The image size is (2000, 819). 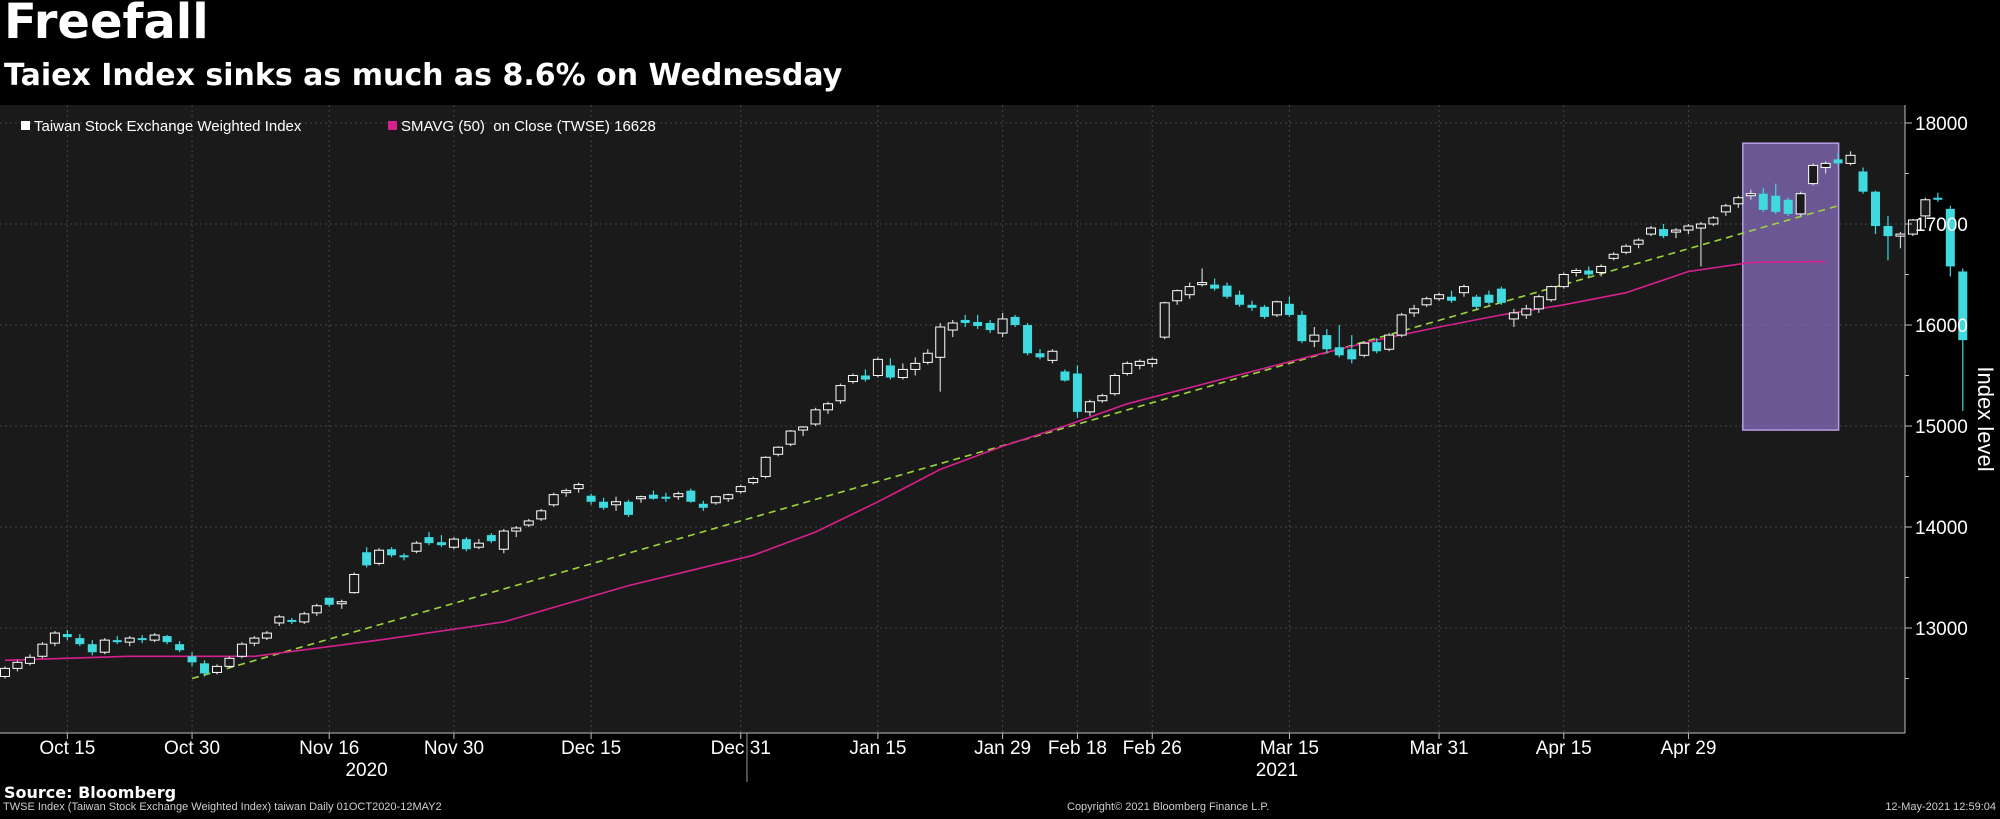 What do you see at coordinates (1277, 770) in the screenshot?
I see `x-year-label: 2021` at bounding box center [1277, 770].